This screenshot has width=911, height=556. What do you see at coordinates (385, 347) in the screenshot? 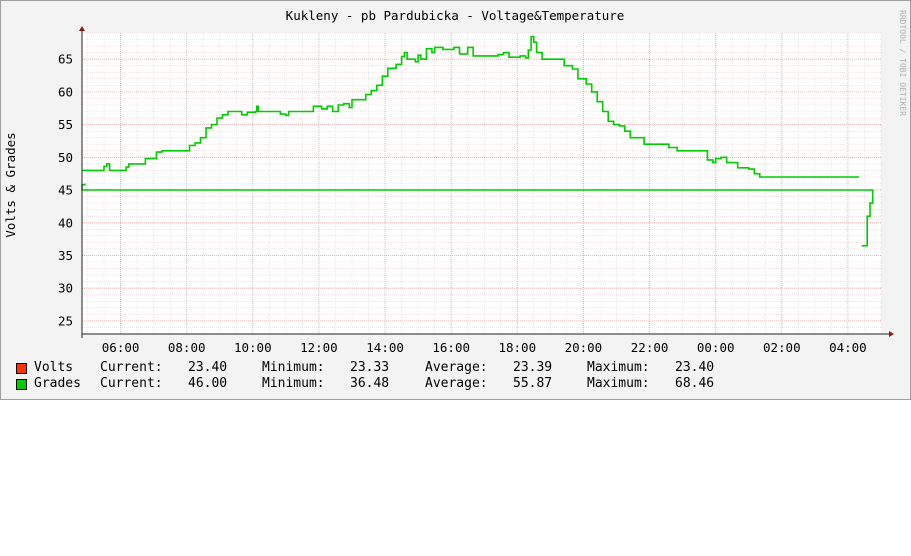
I see `x-tick-label: 14:00` at bounding box center [385, 347].